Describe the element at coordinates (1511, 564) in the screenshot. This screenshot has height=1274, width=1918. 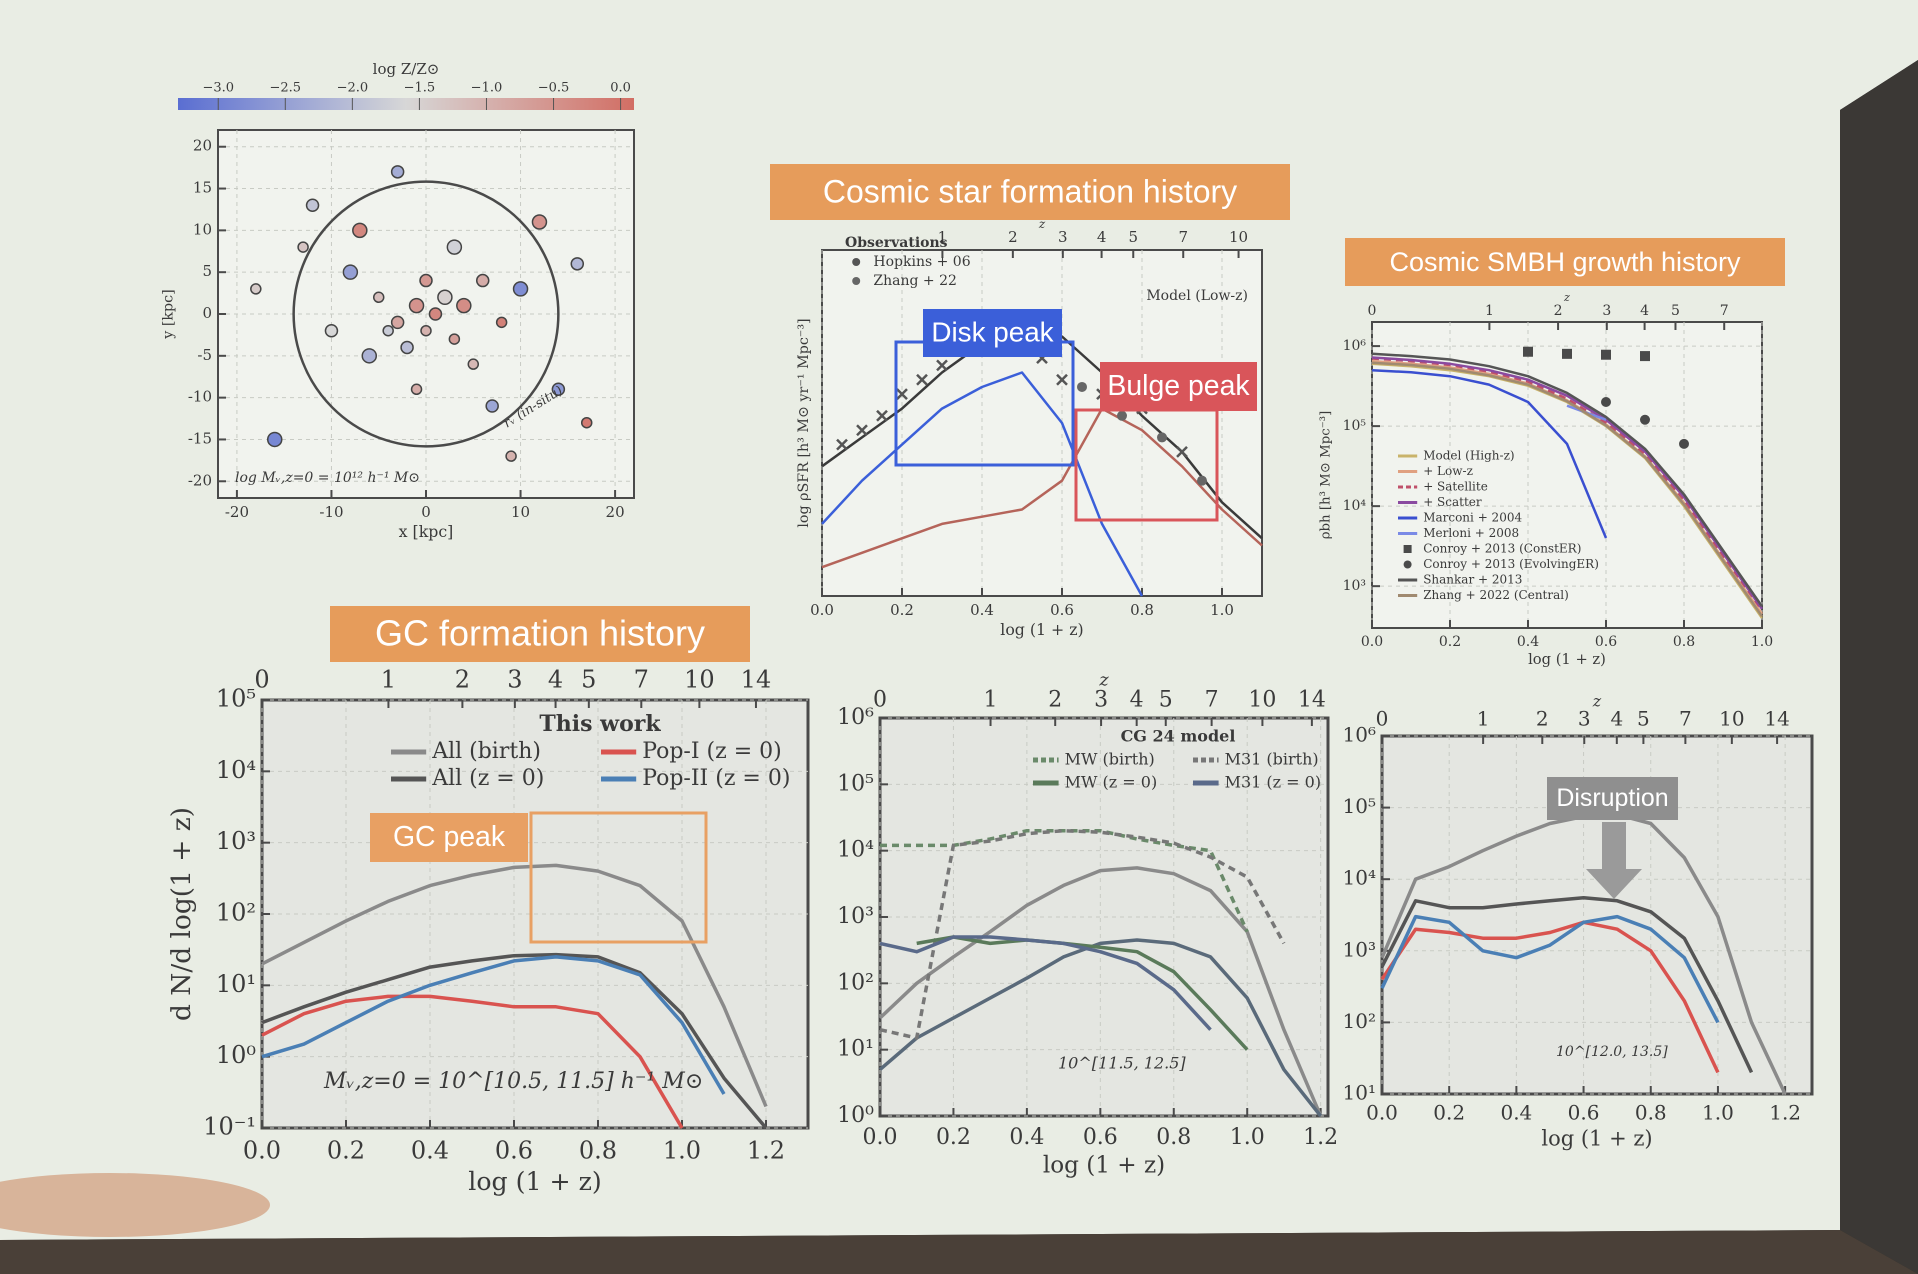
I see `legend-label: Conroy + 2013 (EvolvingER)` at that location.